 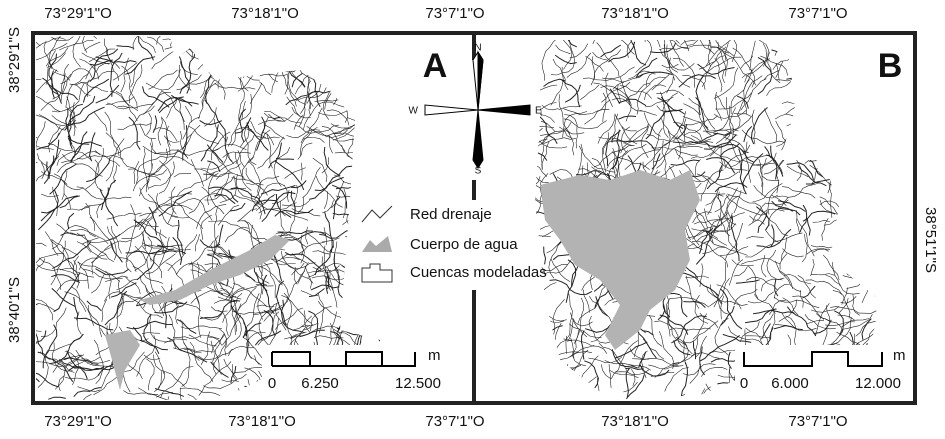 What do you see at coordinates (377, 244) in the screenshot?
I see `legend-symbol` at bounding box center [377, 244].